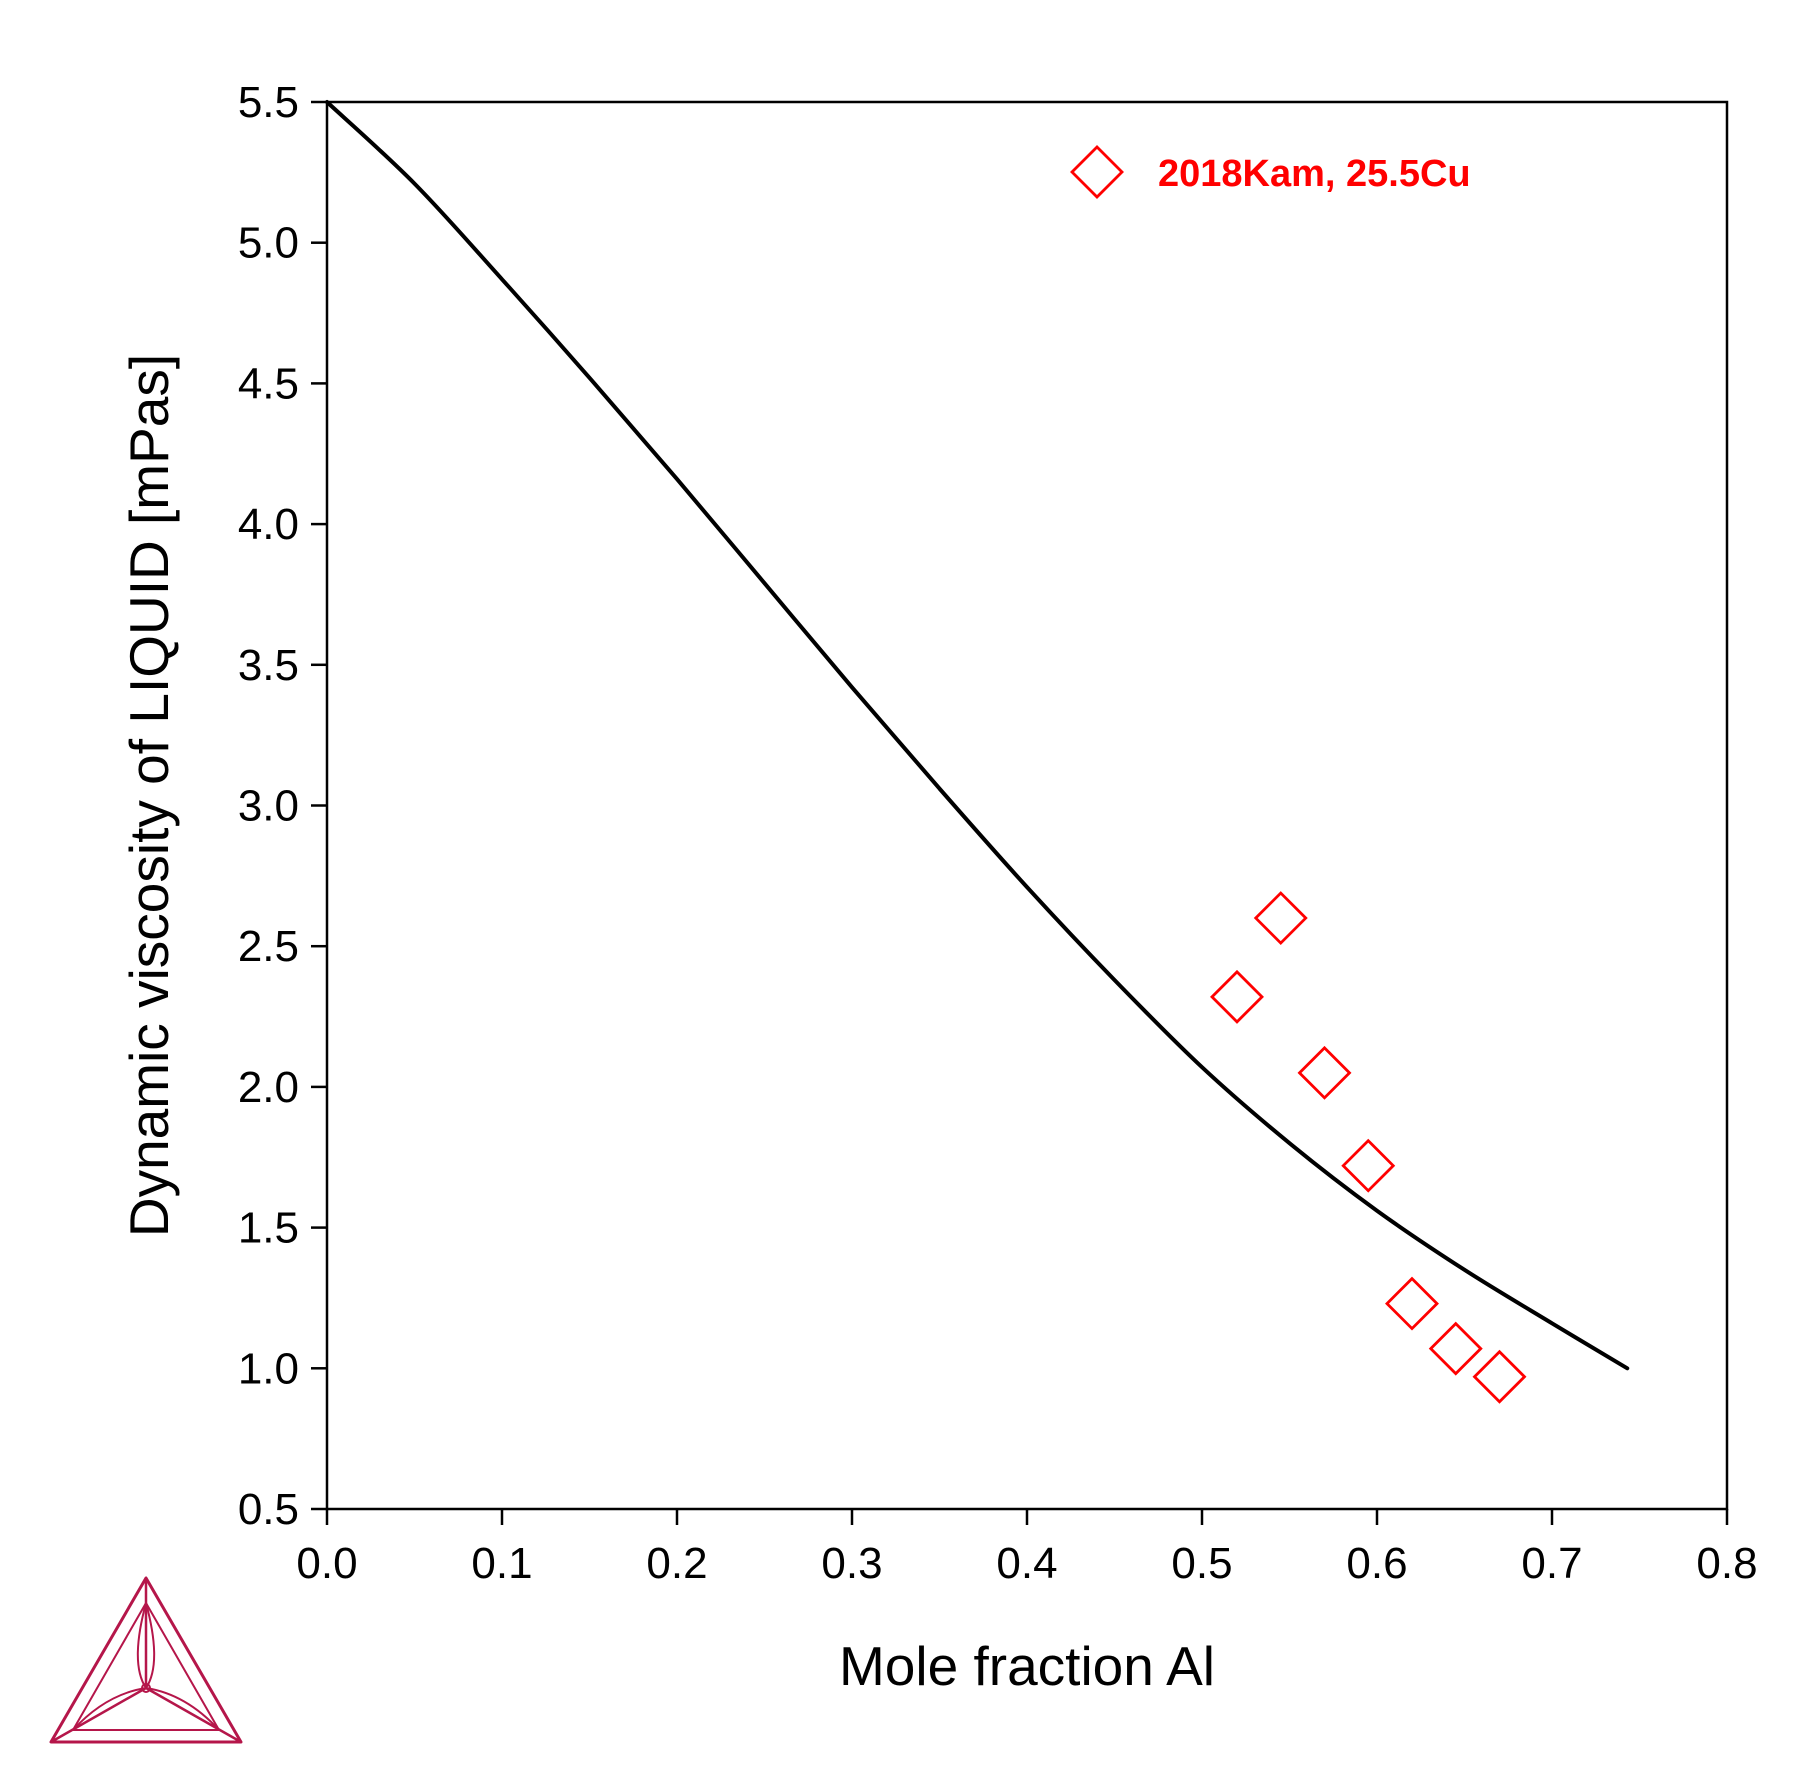 The width and height of the screenshot is (1810, 1772). I want to click on x-tick-label: 0.0, so click(326, 1563).